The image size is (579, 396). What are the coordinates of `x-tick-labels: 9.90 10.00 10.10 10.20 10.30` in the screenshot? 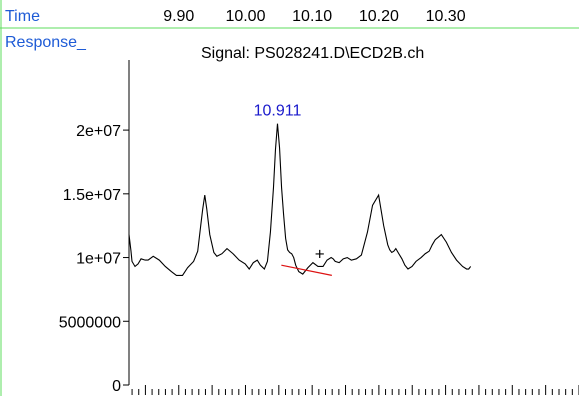 It's located at (314, 16).